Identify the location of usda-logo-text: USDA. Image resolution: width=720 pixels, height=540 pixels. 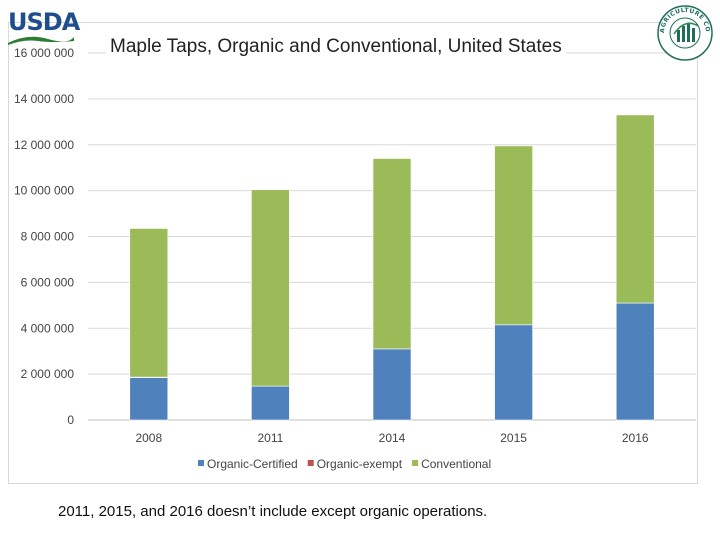
(44, 22).